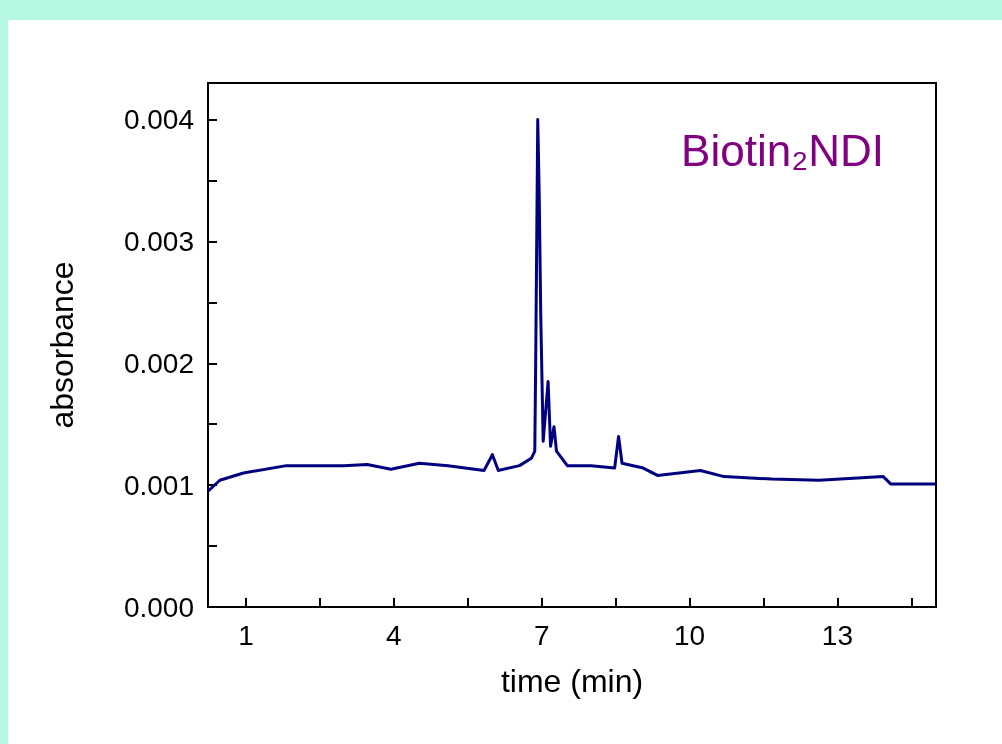  I want to click on annotation: Biotin₂NDI, so click(782, 150).